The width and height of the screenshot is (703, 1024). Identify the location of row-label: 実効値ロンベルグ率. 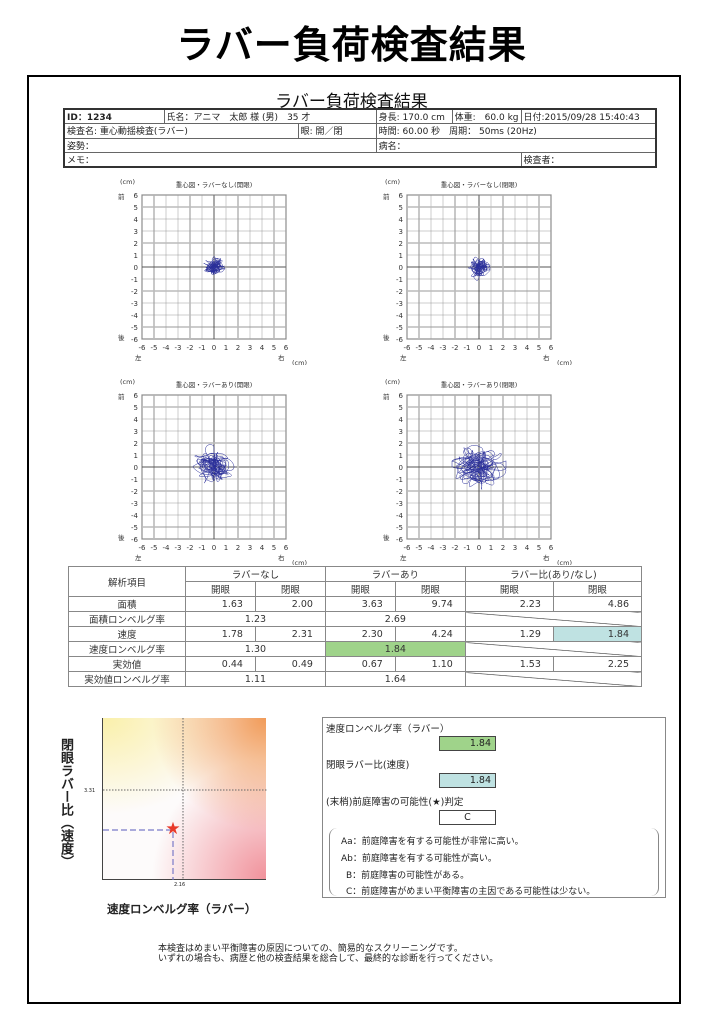
(127, 679).